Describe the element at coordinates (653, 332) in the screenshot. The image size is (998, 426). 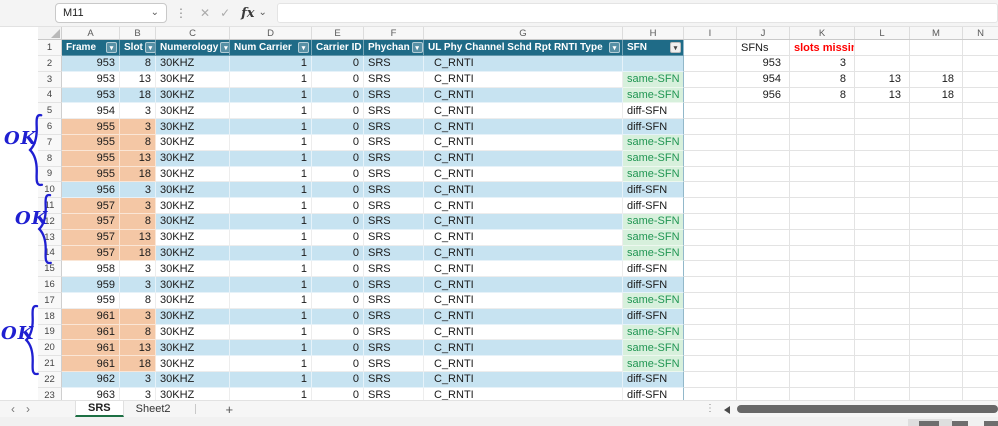
I see `cell-h19: same-SFN` at that location.